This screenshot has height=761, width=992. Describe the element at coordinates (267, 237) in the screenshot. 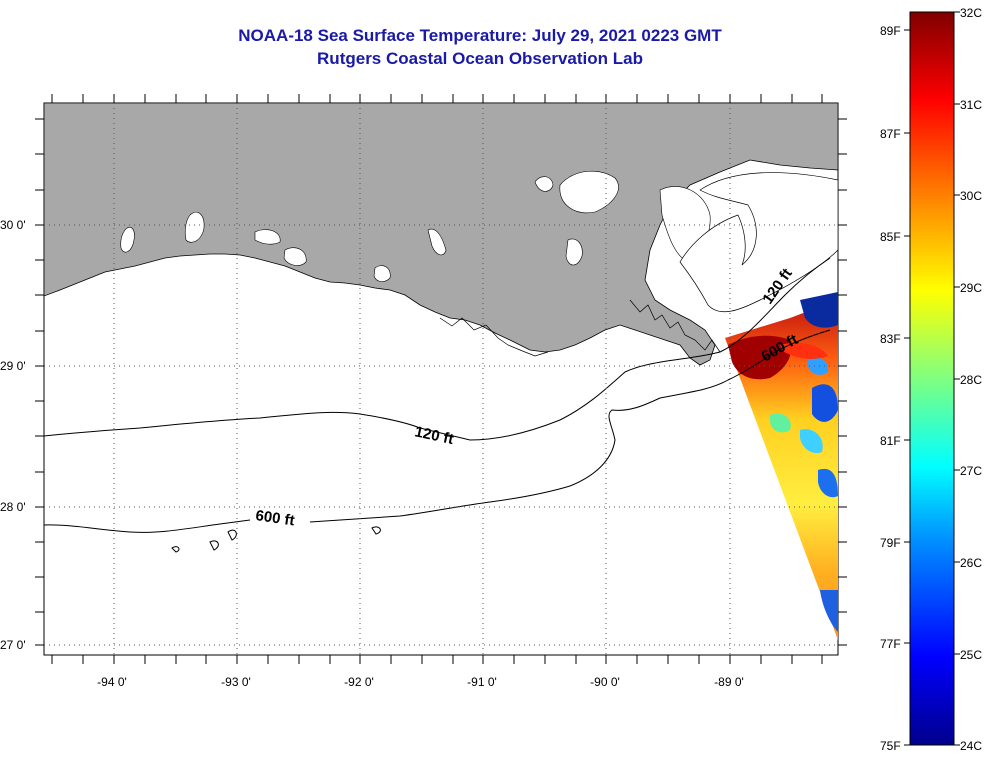

I see `lake-white` at that location.